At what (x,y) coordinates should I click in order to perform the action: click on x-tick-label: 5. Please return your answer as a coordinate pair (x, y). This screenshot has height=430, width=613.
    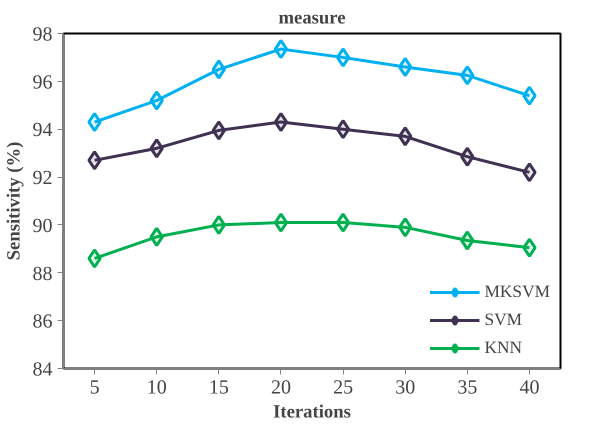
    Looking at the image, I should click on (95, 387).